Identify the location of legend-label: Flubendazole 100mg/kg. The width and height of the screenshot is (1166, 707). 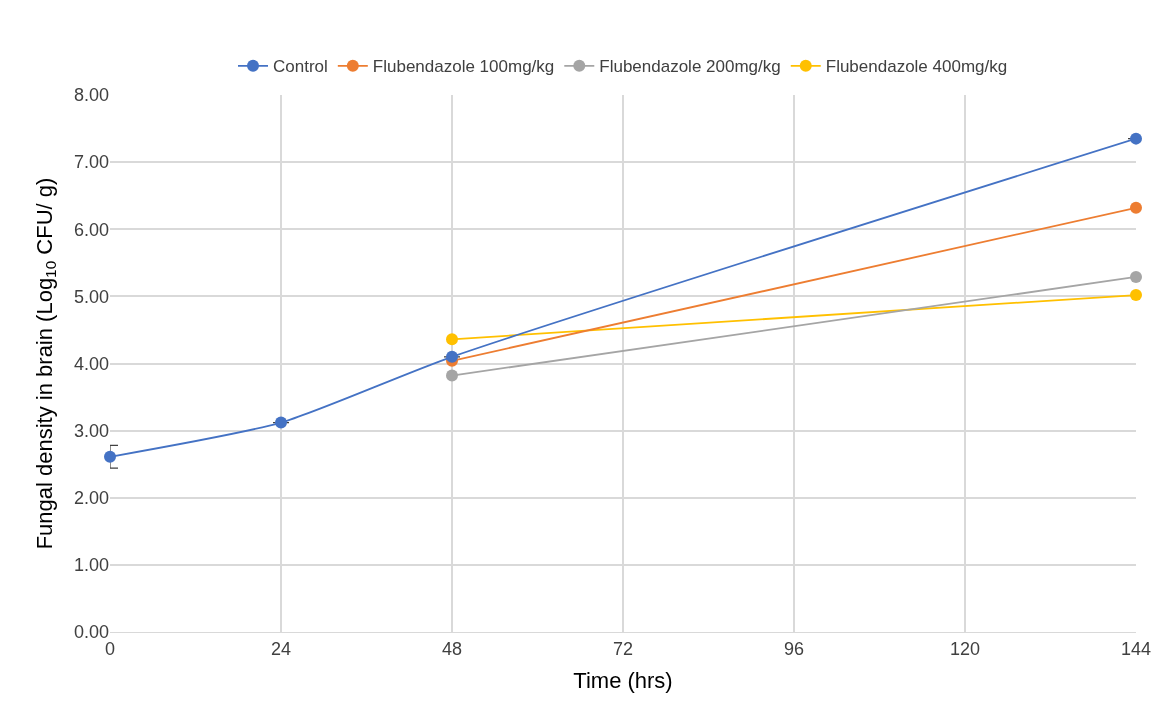
(463, 67).